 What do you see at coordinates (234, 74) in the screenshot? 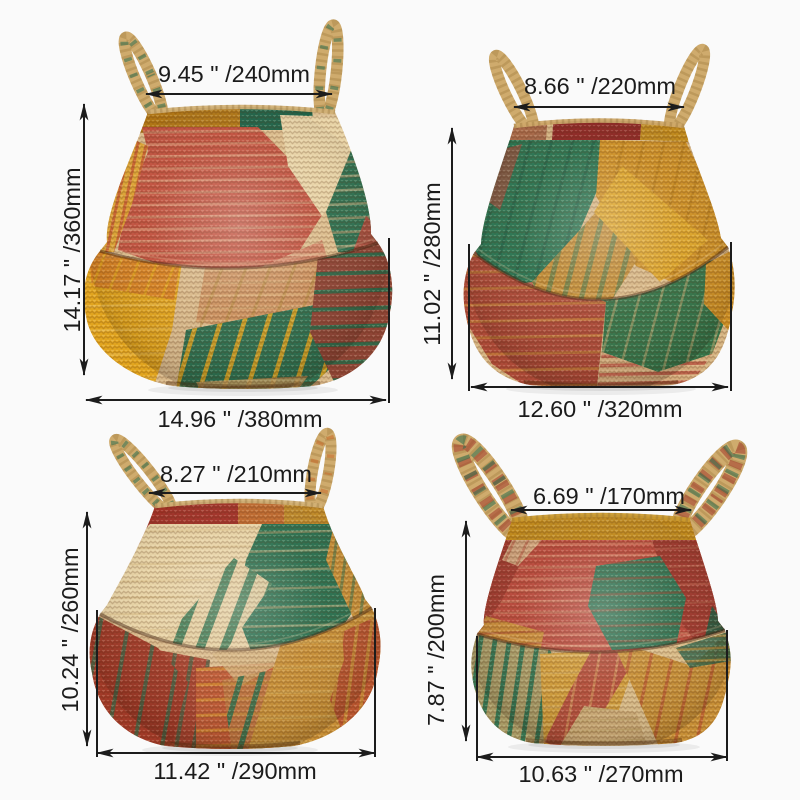
I see `svg-text: 9.45 " /240mm` at bounding box center [234, 74].